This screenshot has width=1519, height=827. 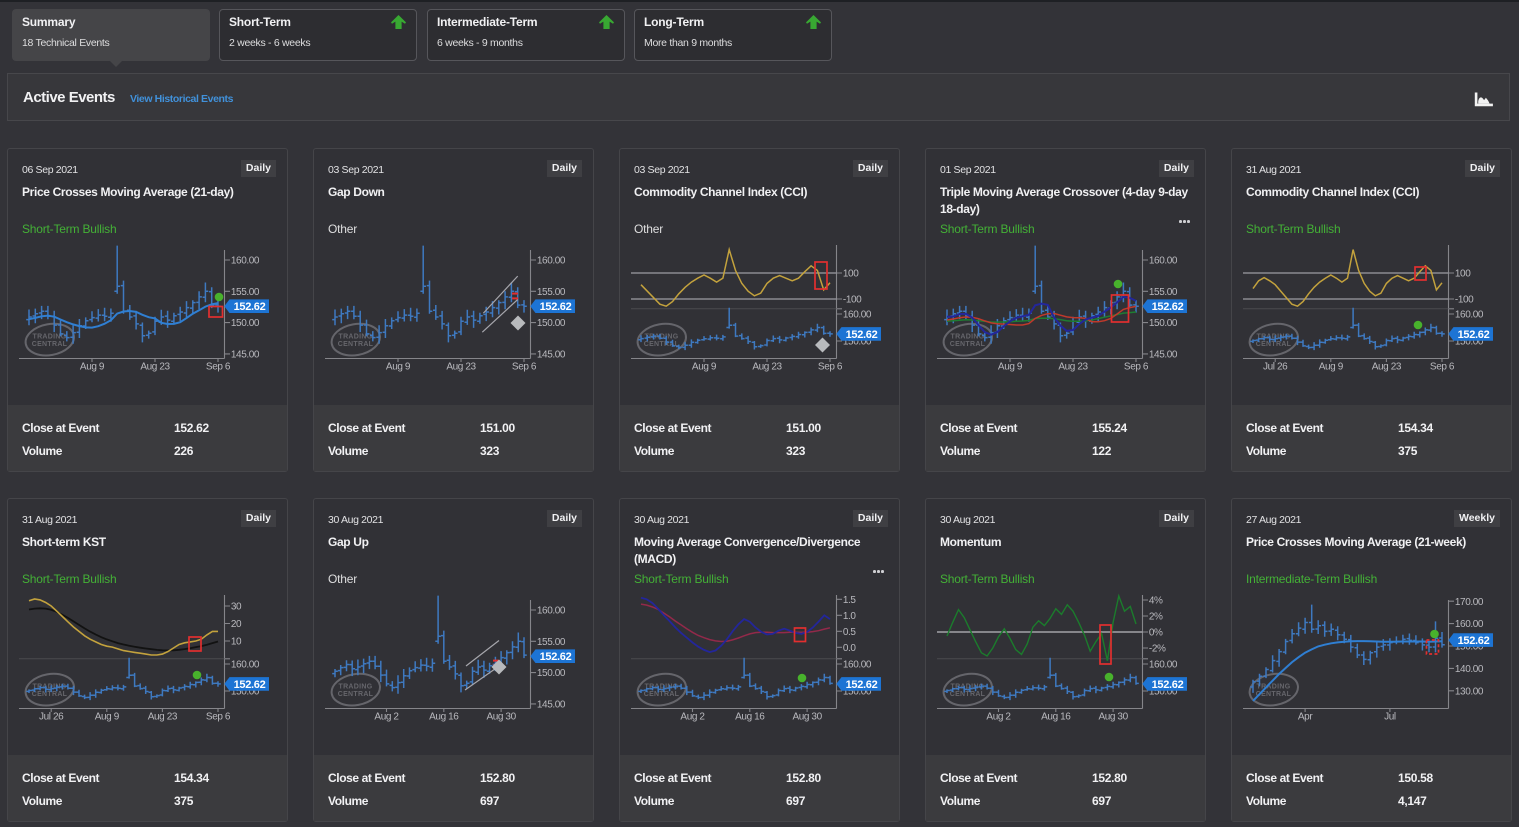 What do you see at coordinates (236, 642) in the screenshot?
I see `svg-text: 10` at bounding box center [236, 642].